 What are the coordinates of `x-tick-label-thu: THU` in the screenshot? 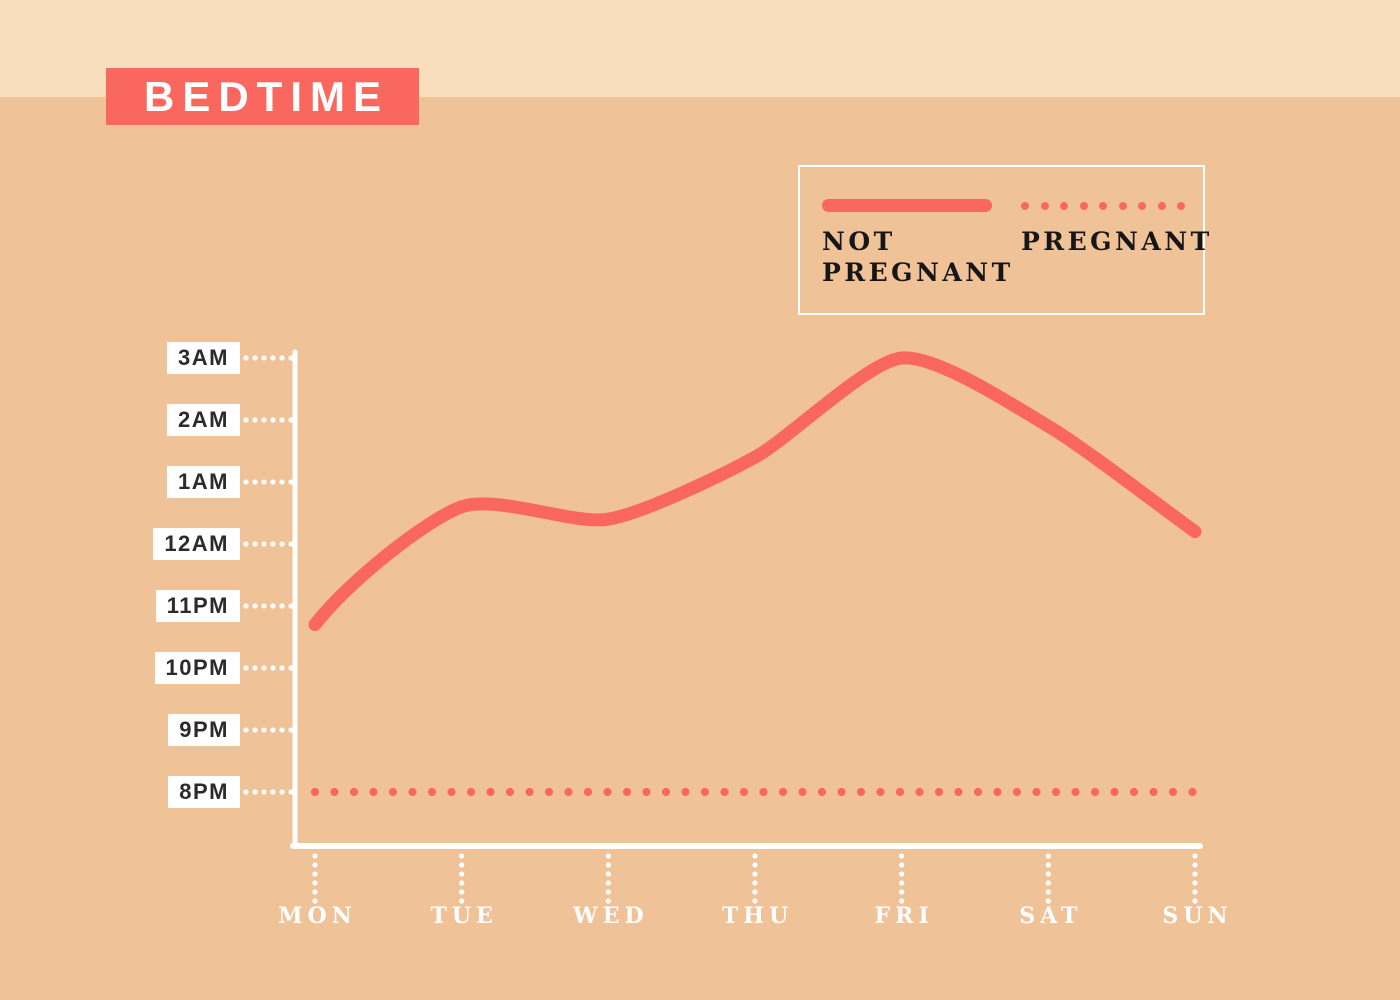 It's located at (757, 916).